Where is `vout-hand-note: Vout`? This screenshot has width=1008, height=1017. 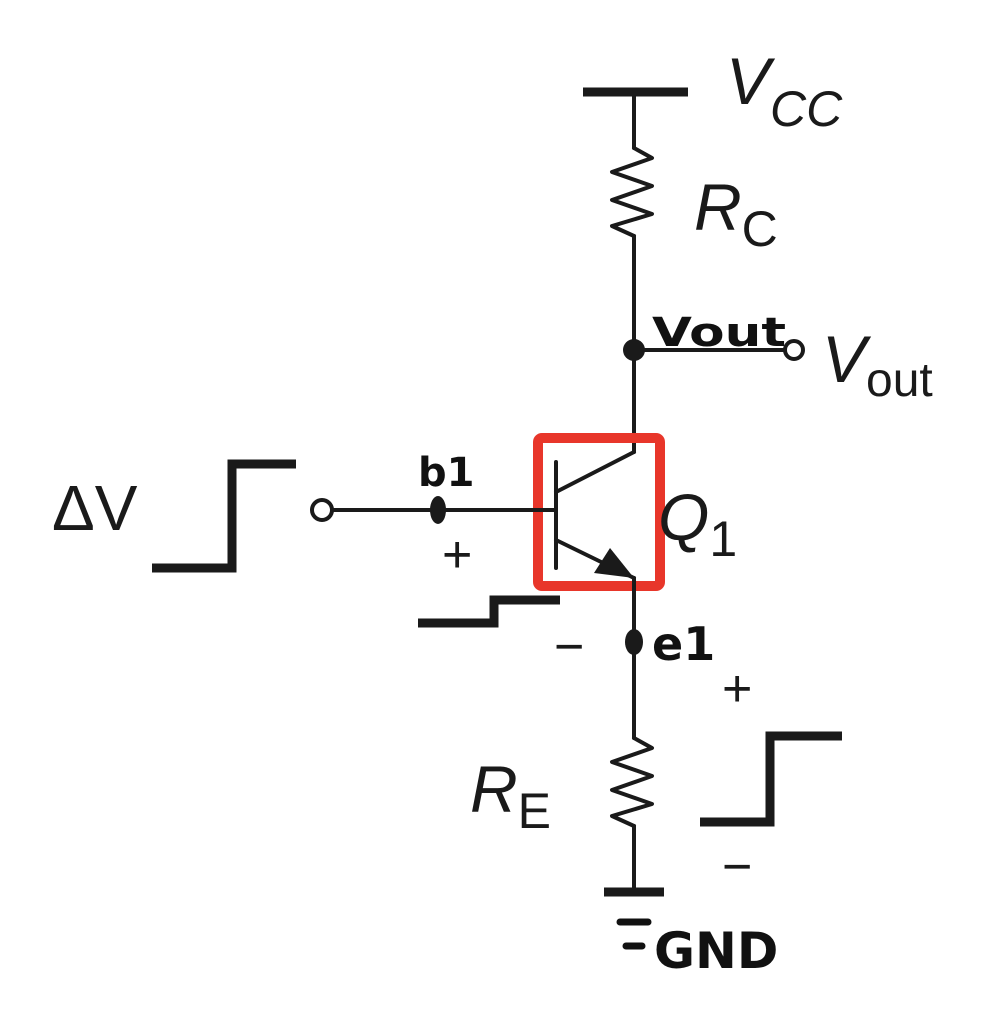
vout-hand-note: Vout is located at coordinates (719, 333).